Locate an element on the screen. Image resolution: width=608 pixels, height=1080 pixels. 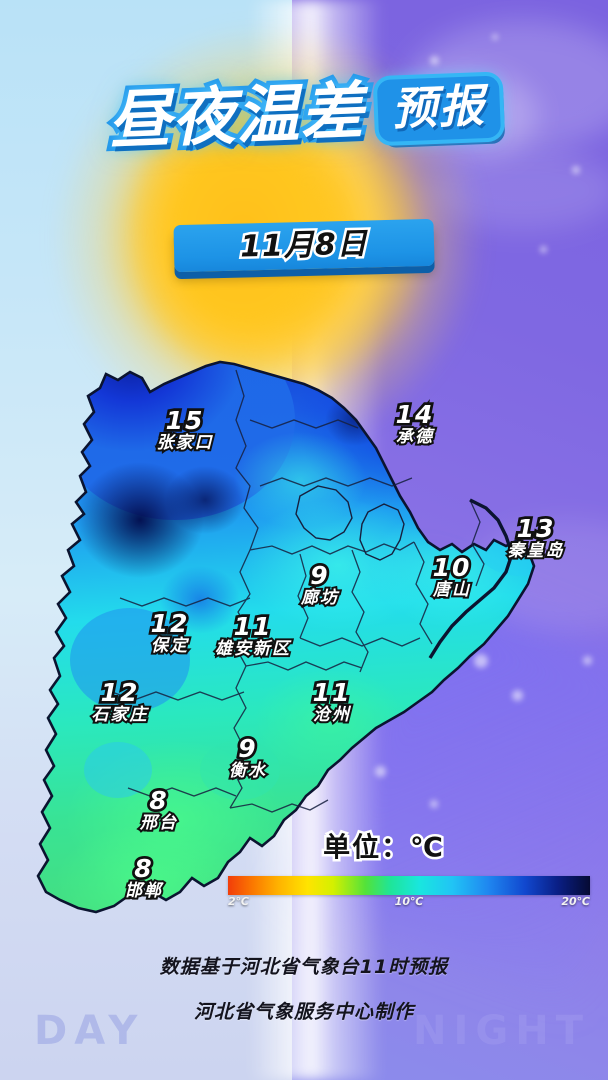
legend-tick-mid: 10℃ is located at coordinates (409, 901).